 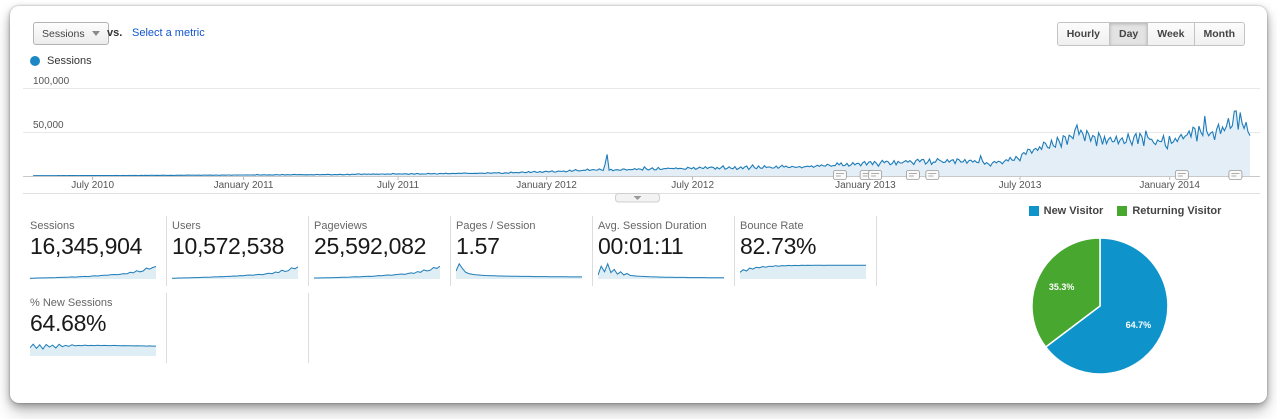 I want to click on scorecard-label: Sessions, so click(x=52, y=226).